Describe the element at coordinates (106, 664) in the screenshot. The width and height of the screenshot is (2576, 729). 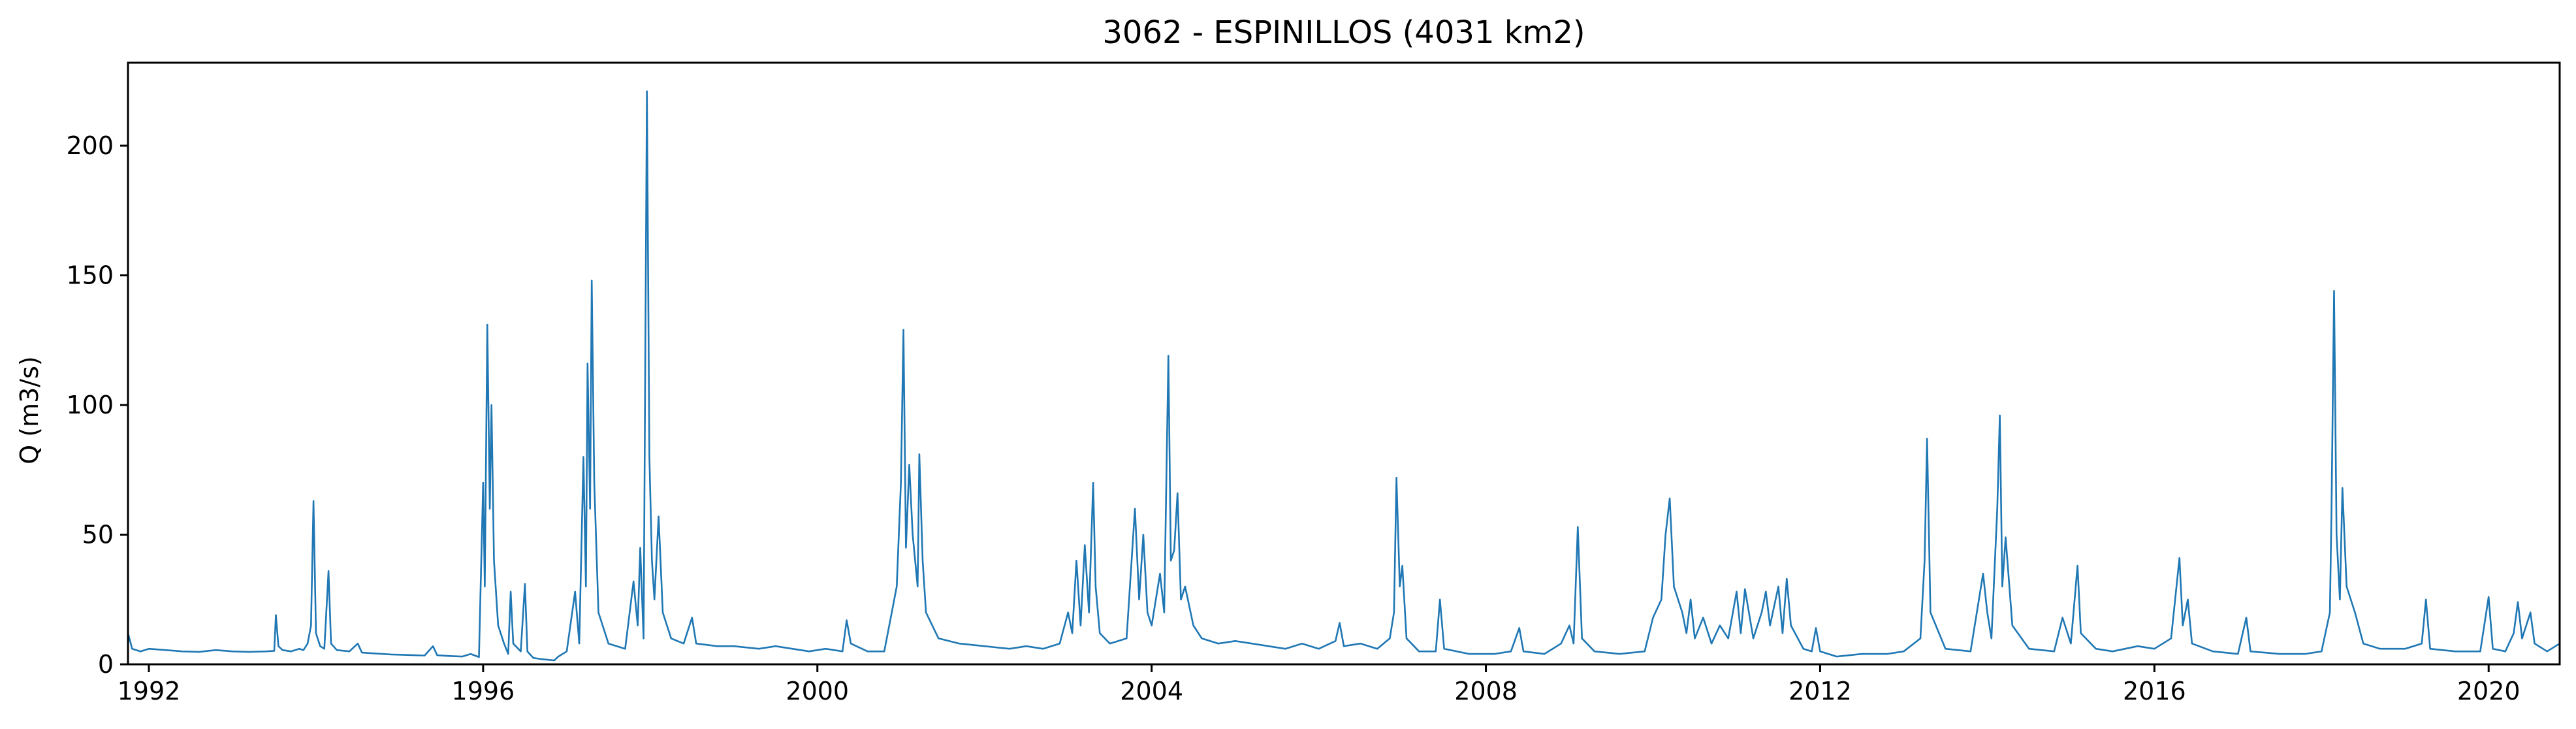
I see `y-tick-label: 0` at that location.